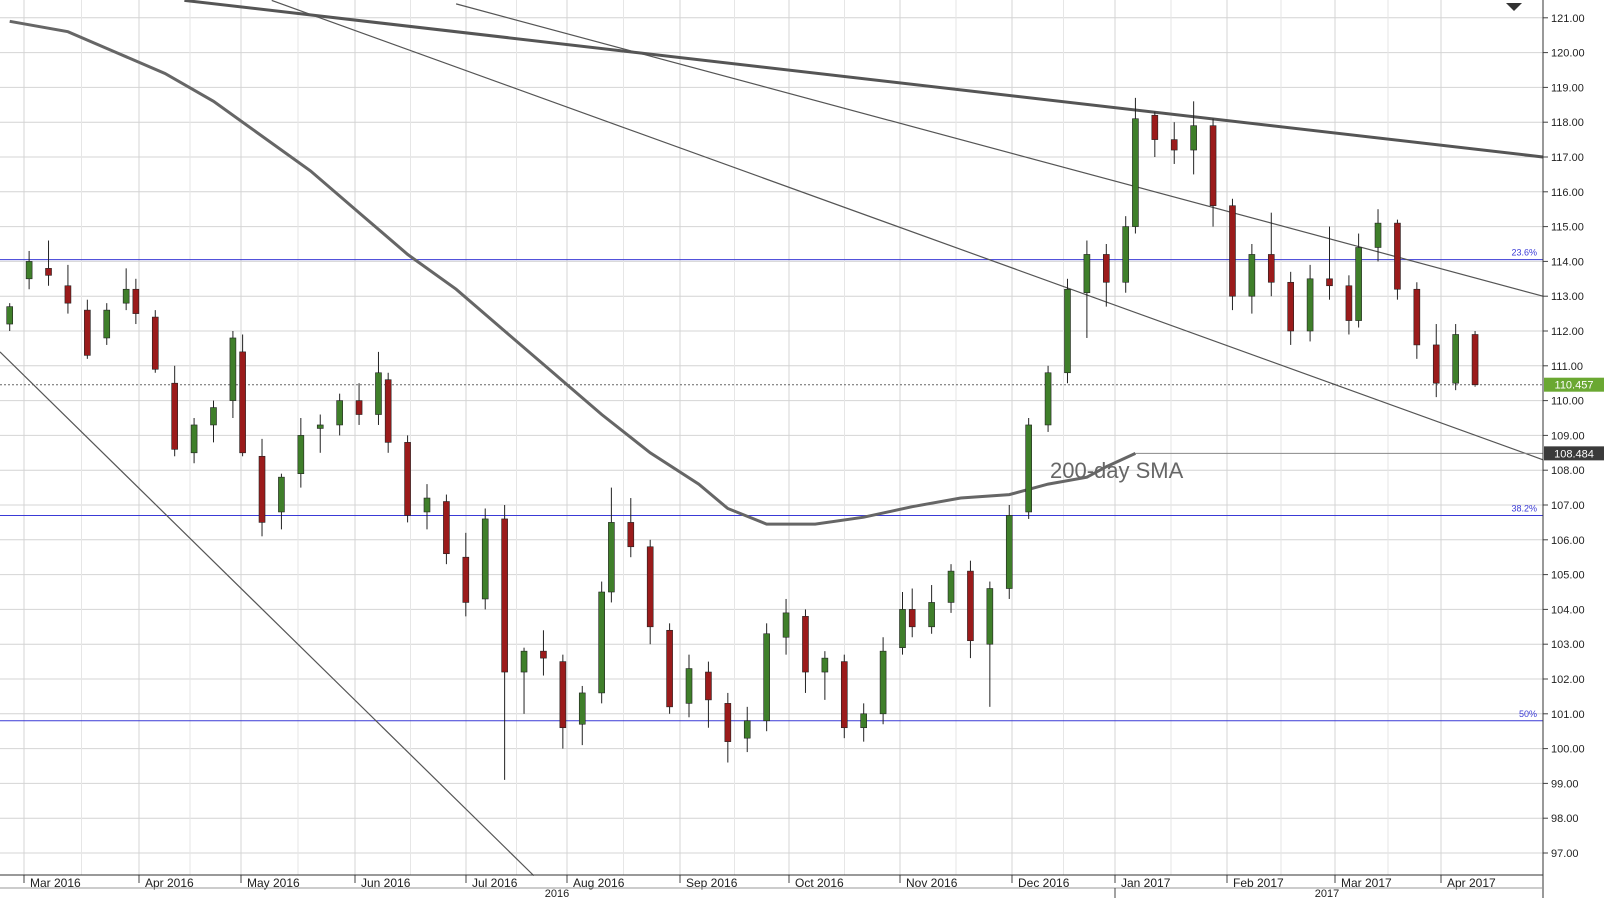  Describe the element at coordinates (386, 883) in the screenshot. I see `x-tick-label: Jun 2016` at that location.